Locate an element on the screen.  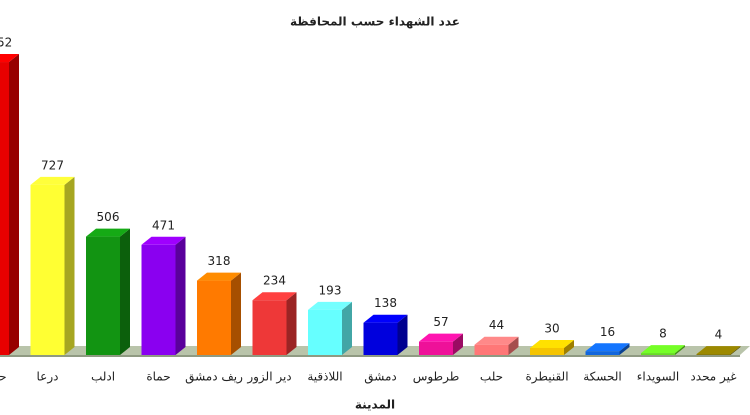
x-tick-label: حلب is located at coordinates (491, 377).